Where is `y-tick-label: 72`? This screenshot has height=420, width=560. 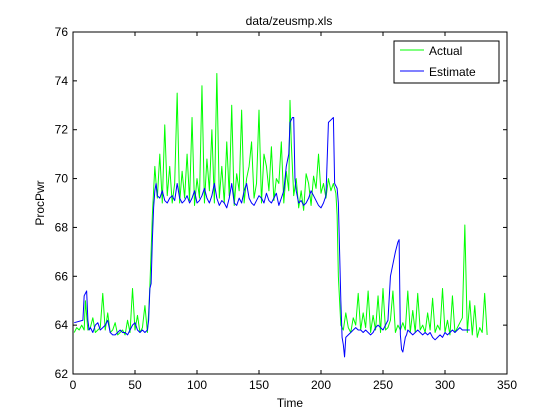 y-tick-label: 72 is located at coordinates (62, 130).